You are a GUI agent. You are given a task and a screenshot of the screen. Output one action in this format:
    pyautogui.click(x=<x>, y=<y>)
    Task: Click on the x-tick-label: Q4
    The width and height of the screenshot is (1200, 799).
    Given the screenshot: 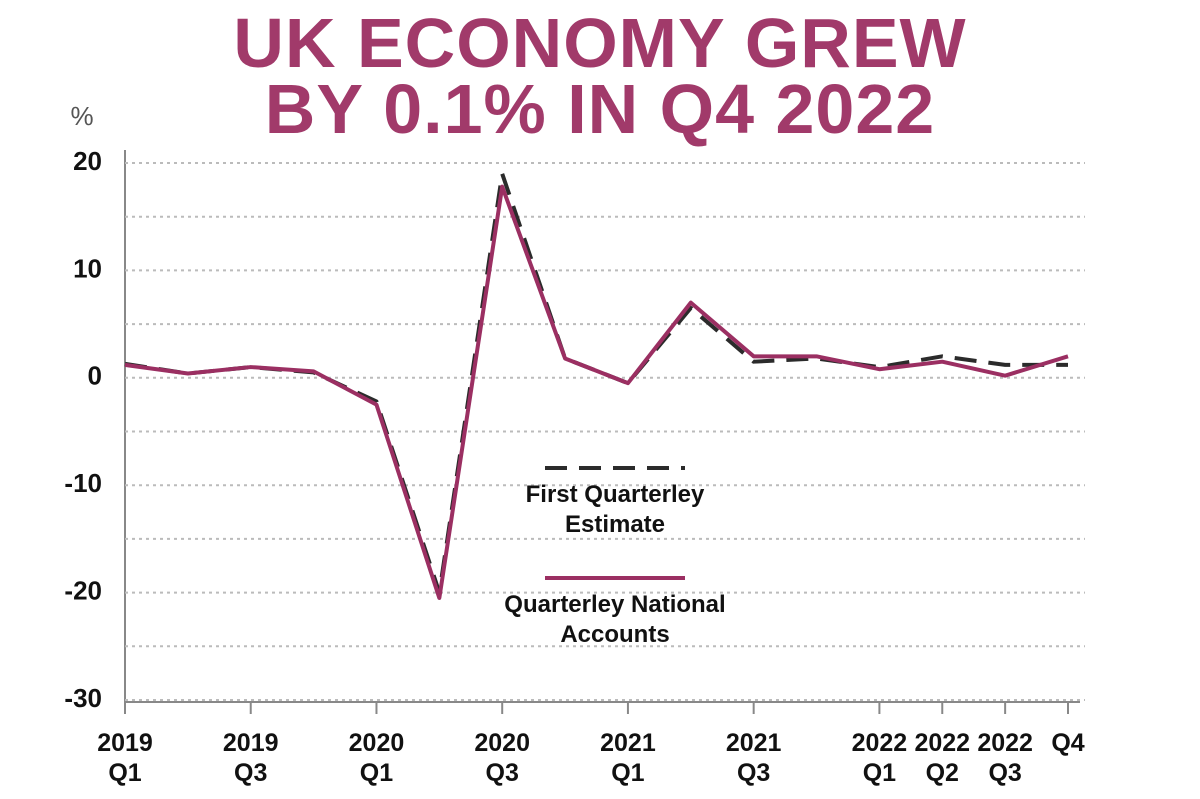 What is the action you would take?
    pyautogui.click(x=1068, y=743)
    